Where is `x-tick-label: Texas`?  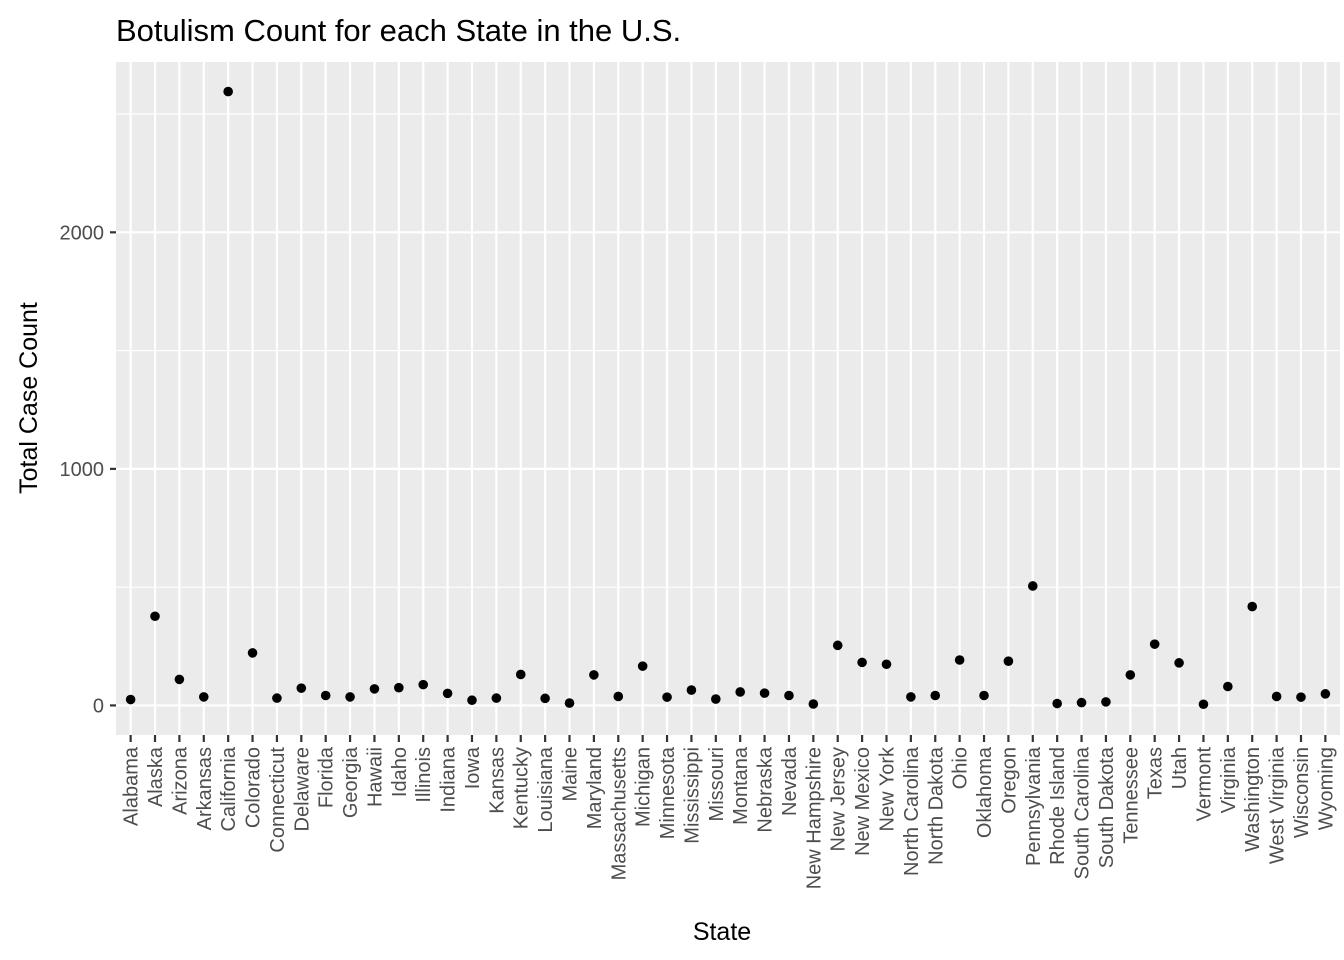
x-tick-label: Texas is located at coordinates (1156, 773).